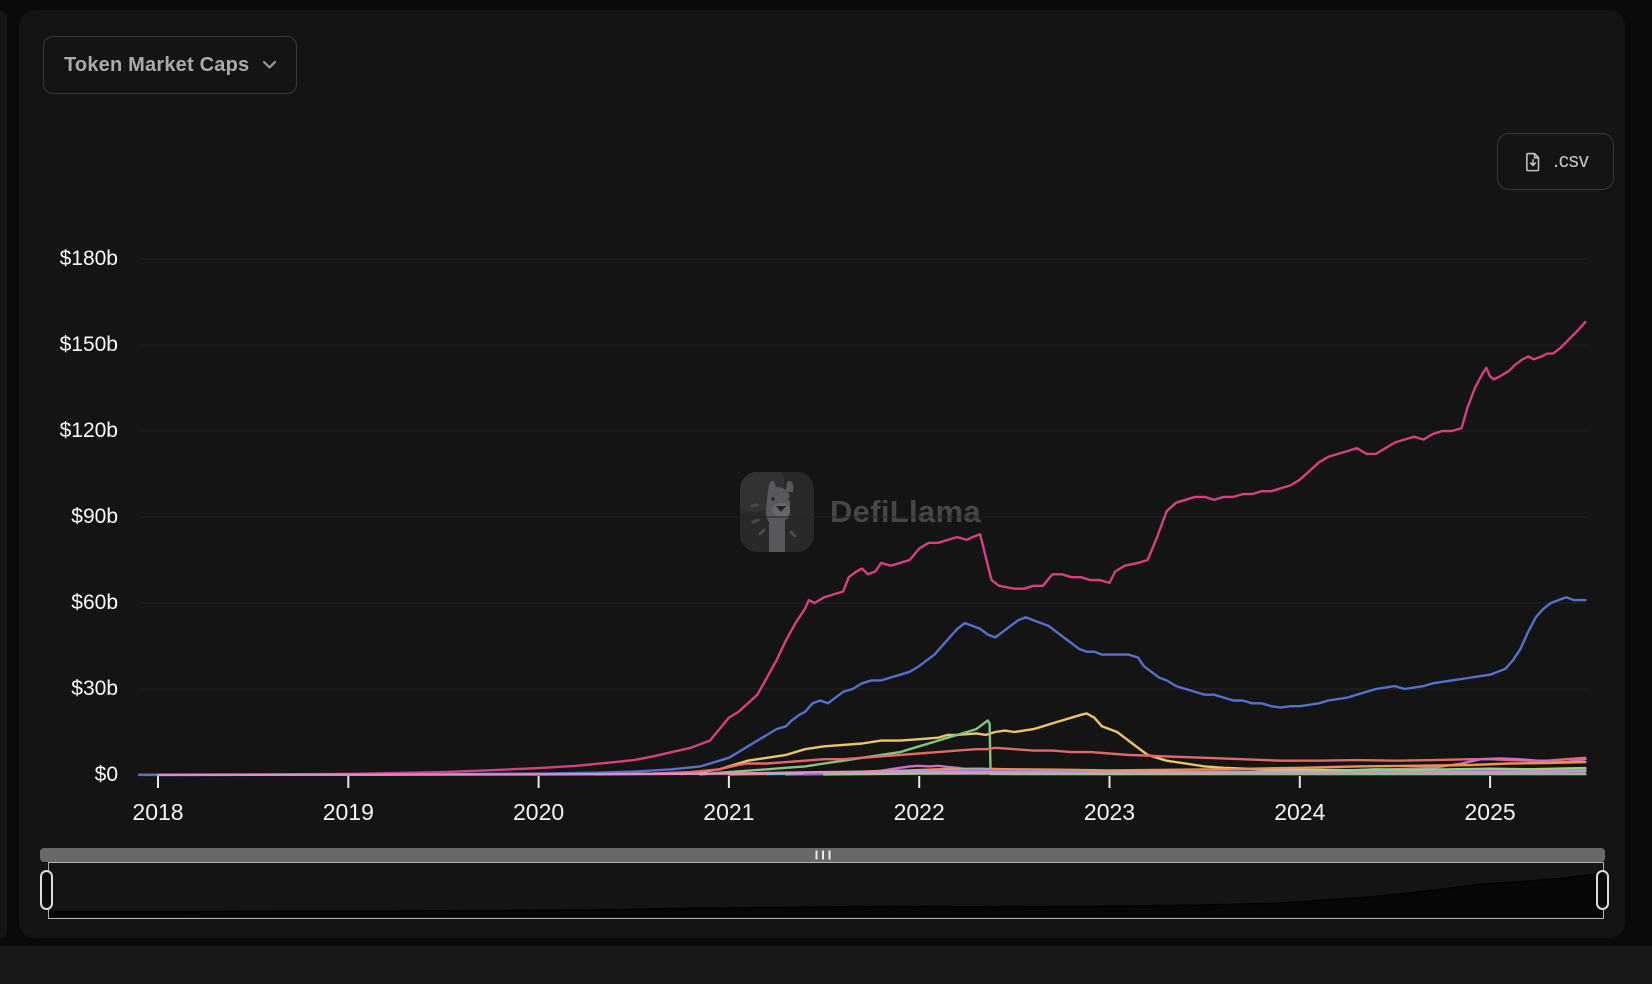 This screenshot has width=1652, height=984. I want to click on series-line-purple, so click(1195, 771).